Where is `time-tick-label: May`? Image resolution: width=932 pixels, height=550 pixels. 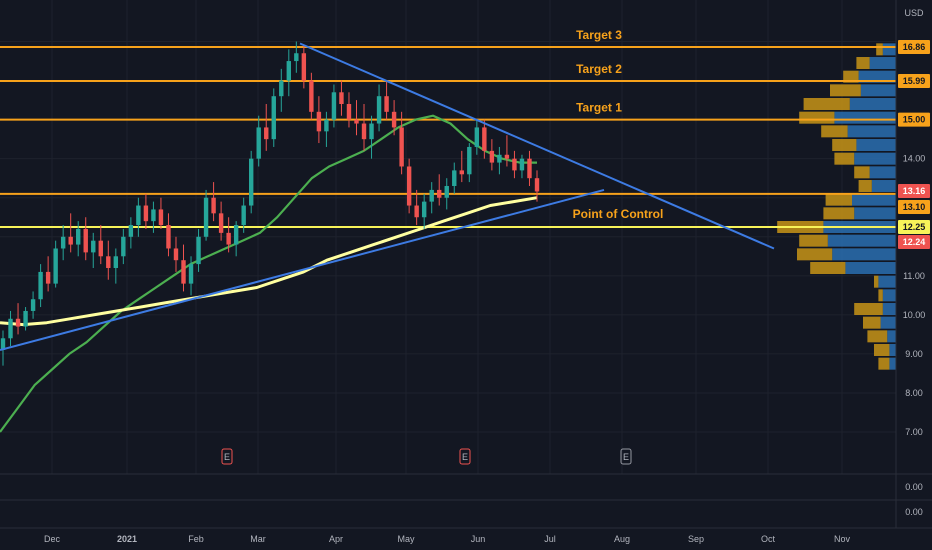 time-tick-label: May is located at coordinates (406, 539).